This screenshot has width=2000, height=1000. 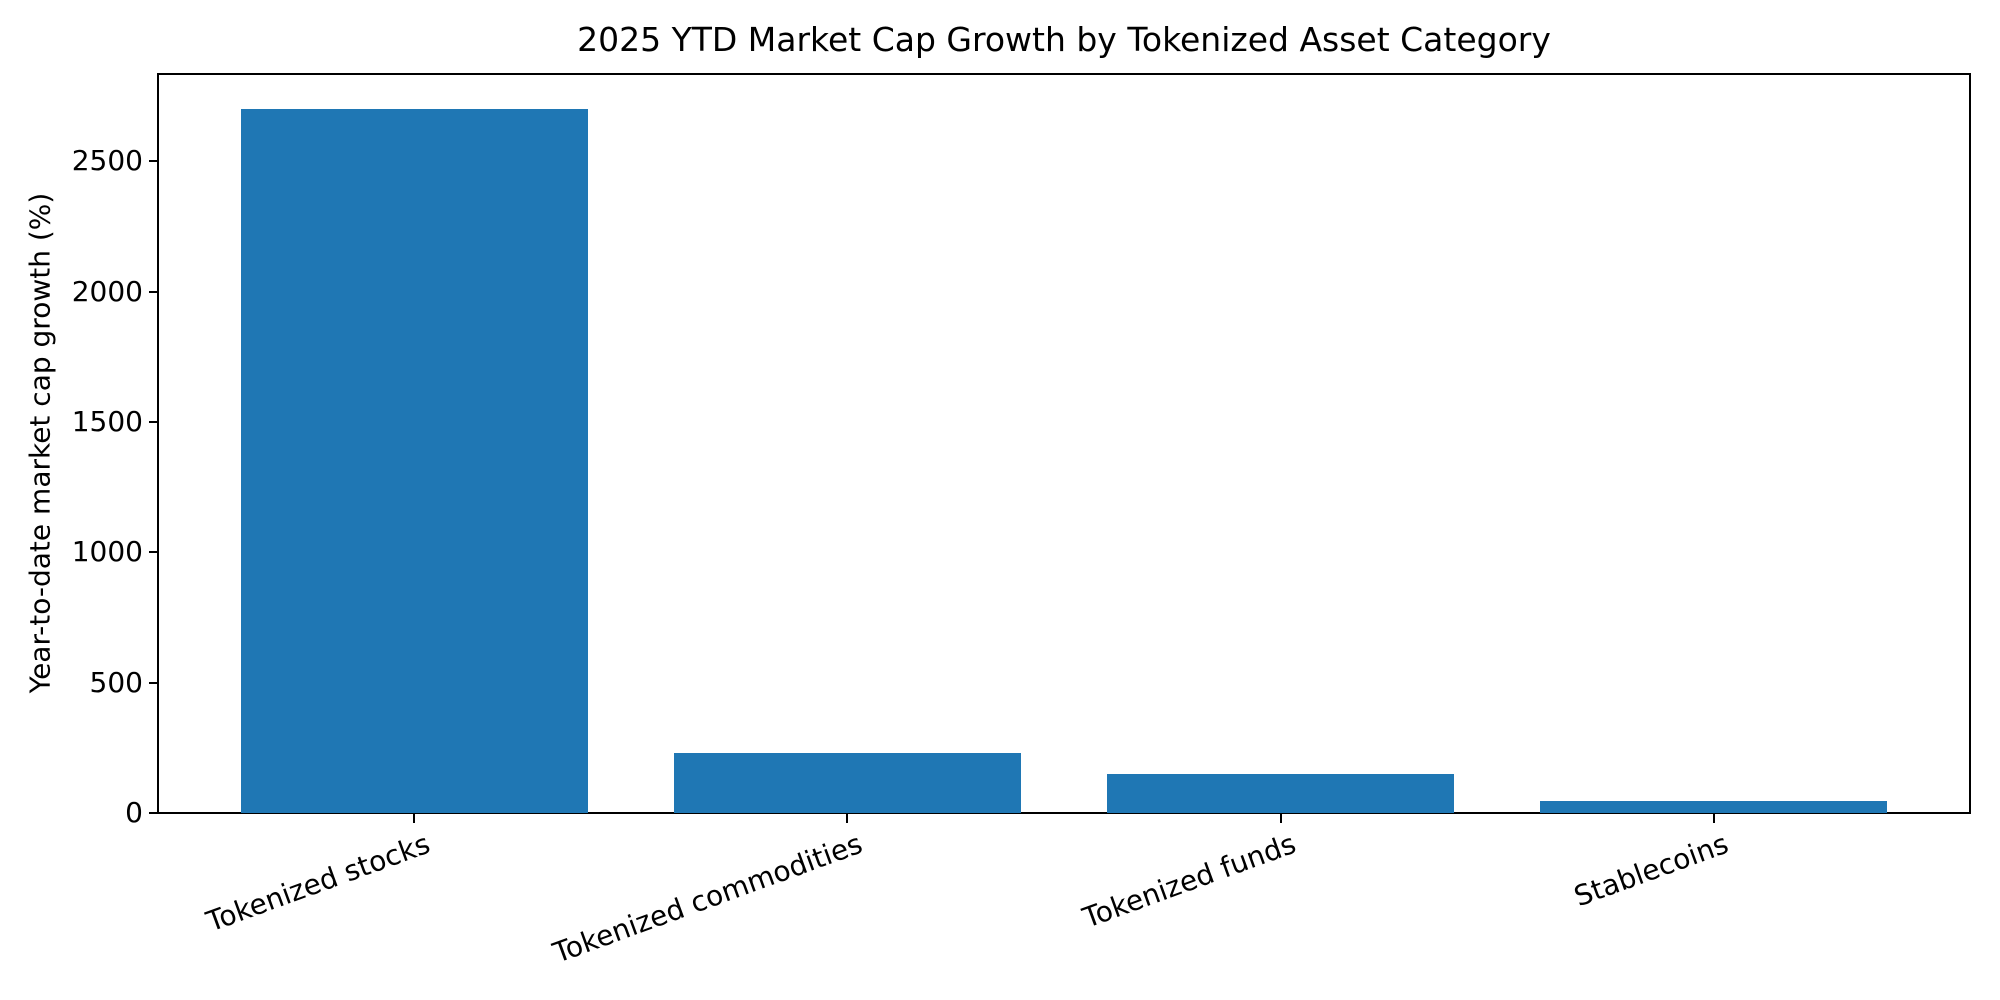 I want to click on bar-stablecoins, so click(x=1713, y=806).